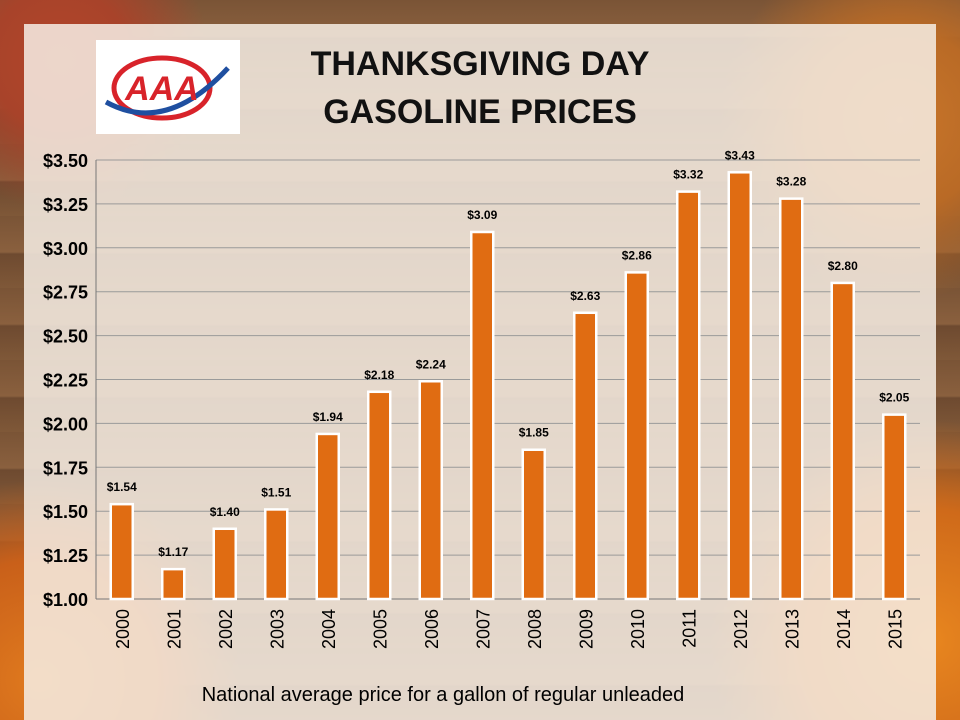 The width and height of the screenshot is (960, 720). Describe the element at coordinates (894, 398) in the screenshot. I see `data-label: $2.05` at that location.